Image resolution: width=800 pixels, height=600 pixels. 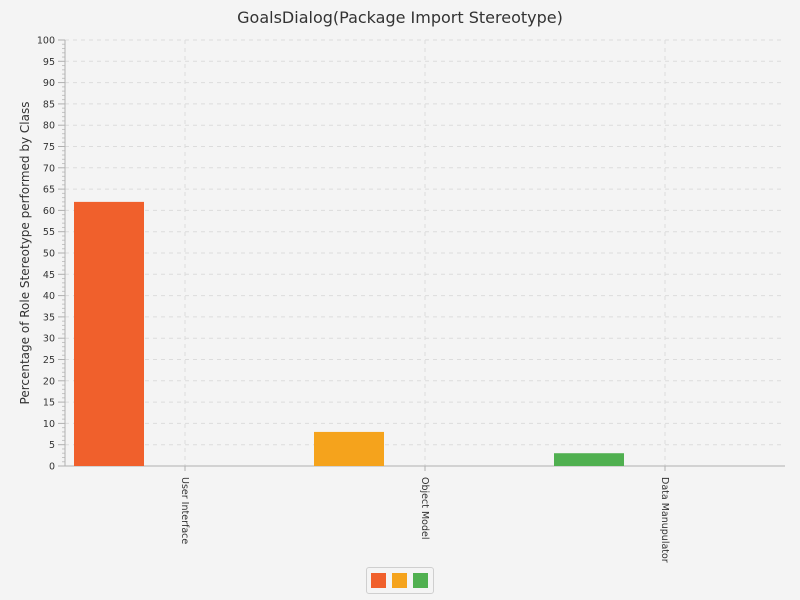 I want to click on chart-title: GoalsDialog(Package Import Stereotype), so click(x=400, y=17).